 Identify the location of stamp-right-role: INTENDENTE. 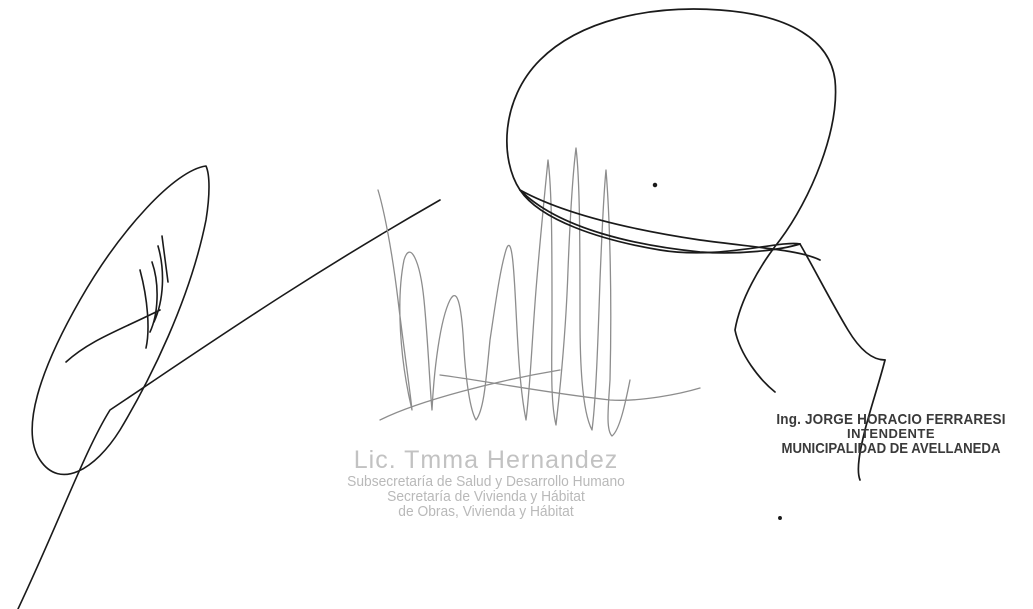
(891, 434).